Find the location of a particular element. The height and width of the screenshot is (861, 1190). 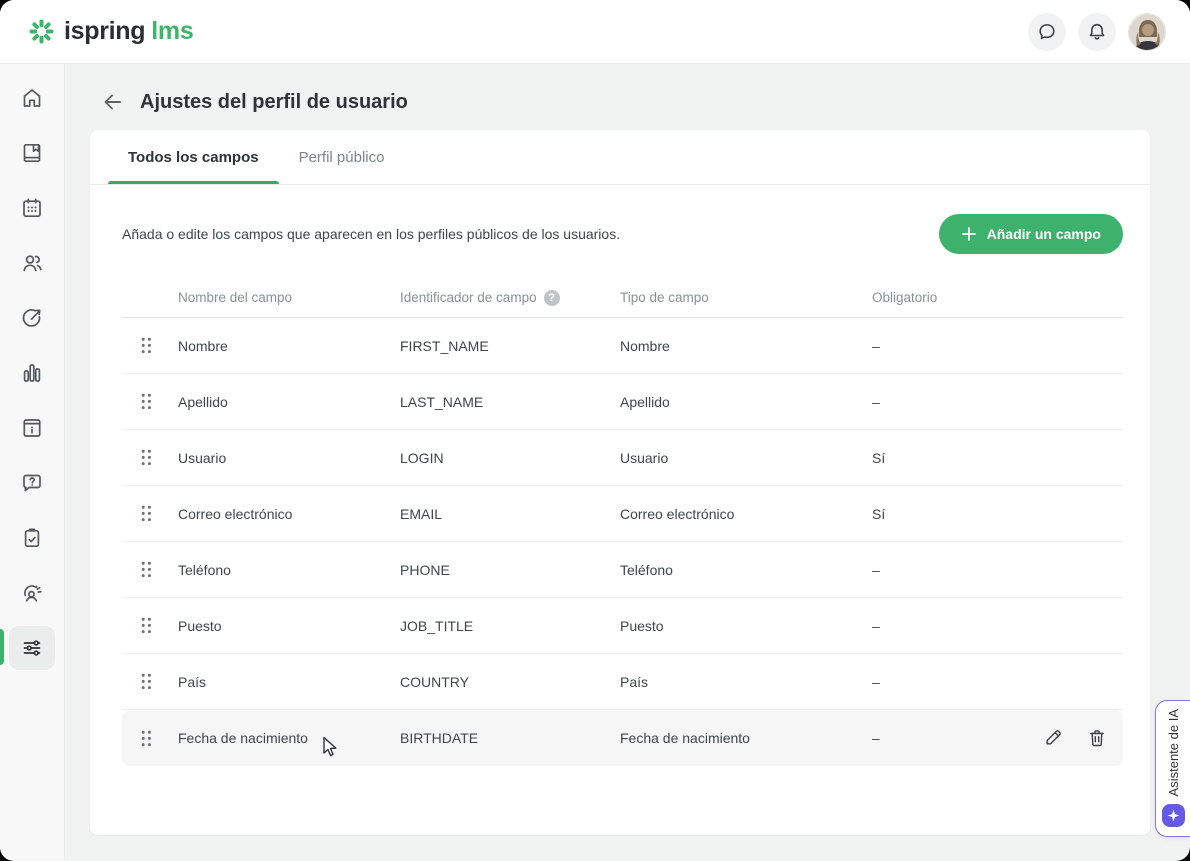

sliders-icon is located at coordinates (32, 647).